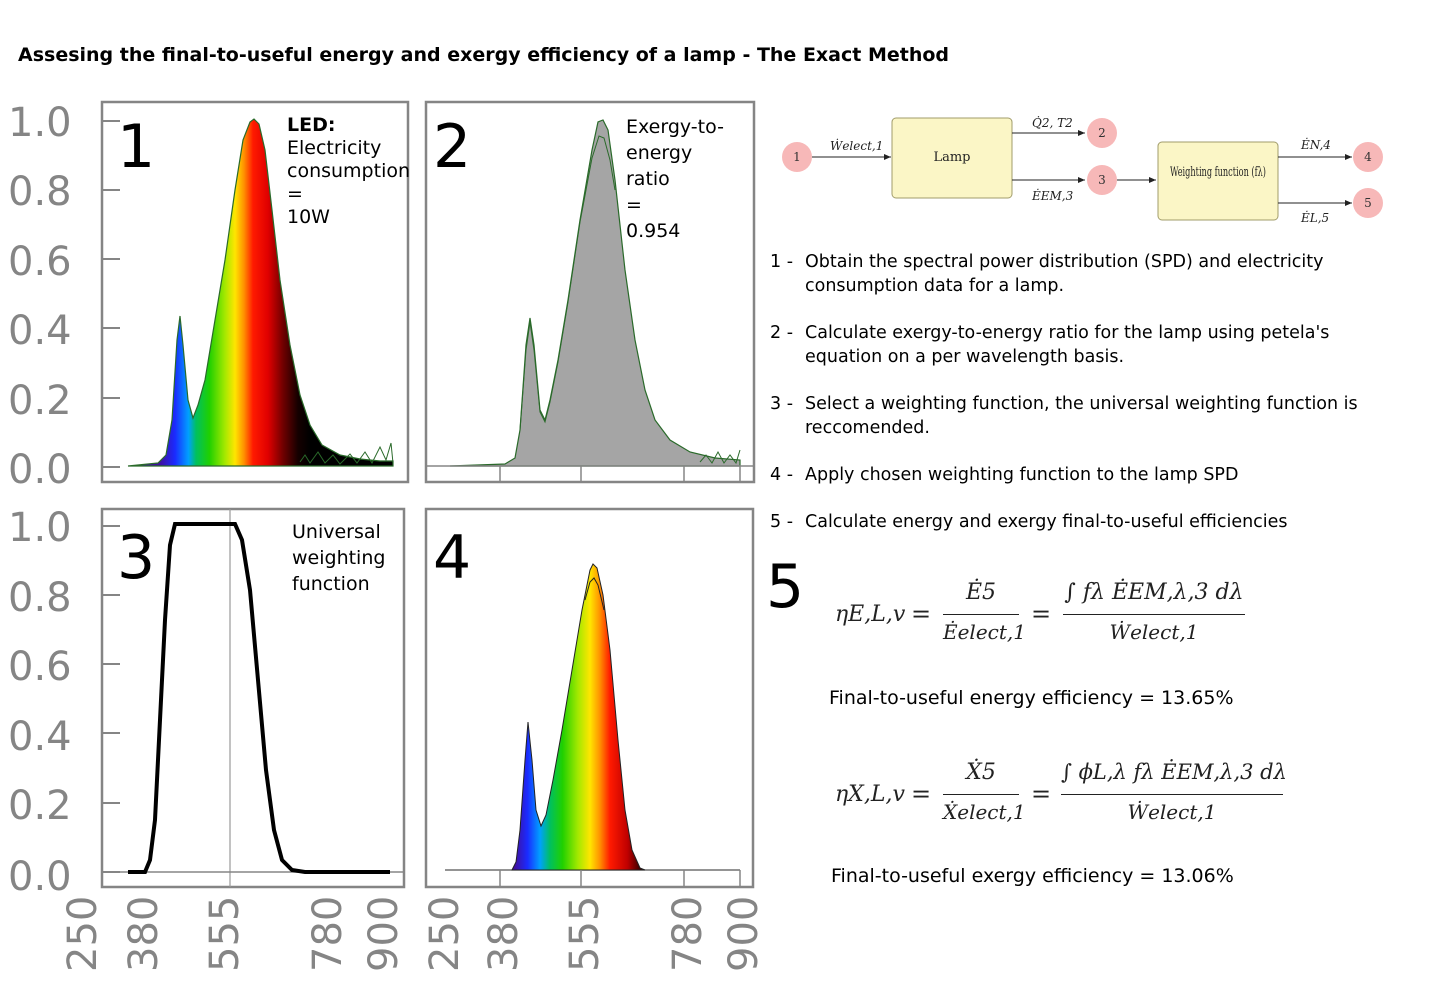  I want to click on step-number: 1 -, so click(782, 262).